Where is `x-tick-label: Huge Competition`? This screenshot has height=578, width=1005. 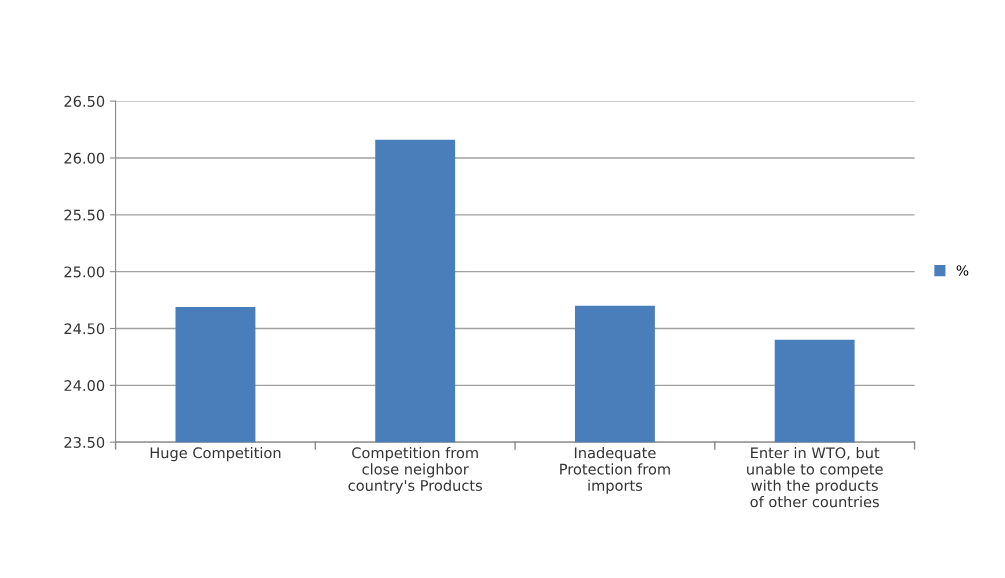
x-tick-label: Huge Competition is located at coordinates (215, 454).